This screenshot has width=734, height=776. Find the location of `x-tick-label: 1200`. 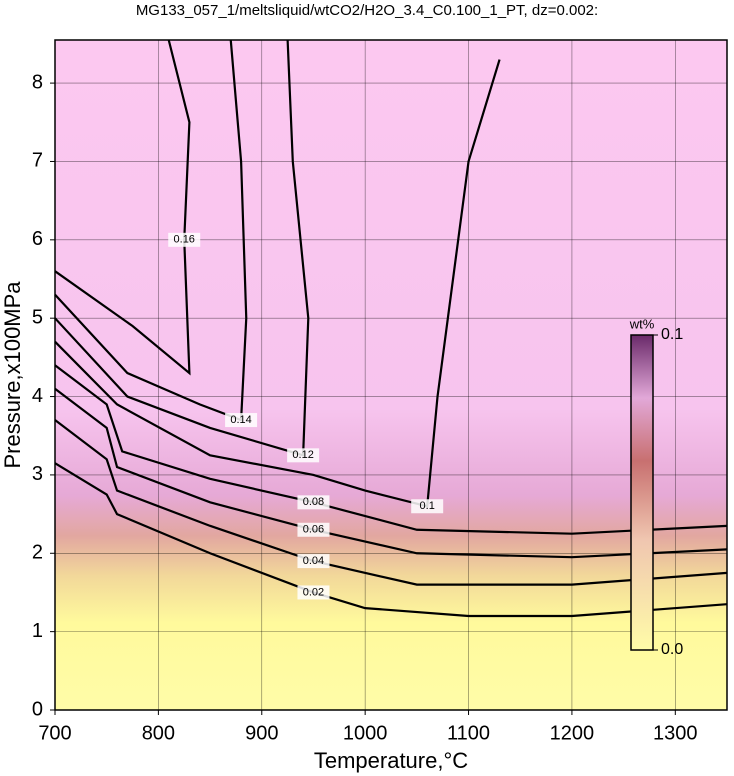

x-tick-label: 1200 is located at coordinates (572, 733).